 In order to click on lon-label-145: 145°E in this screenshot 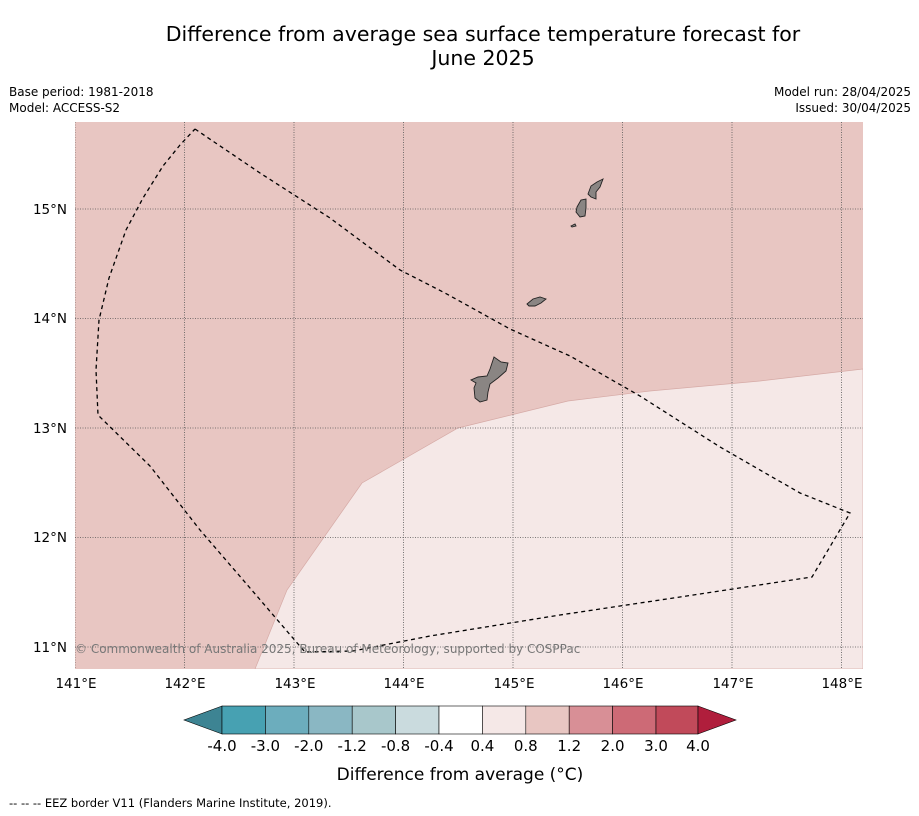, I will do `click(513, 684)`.